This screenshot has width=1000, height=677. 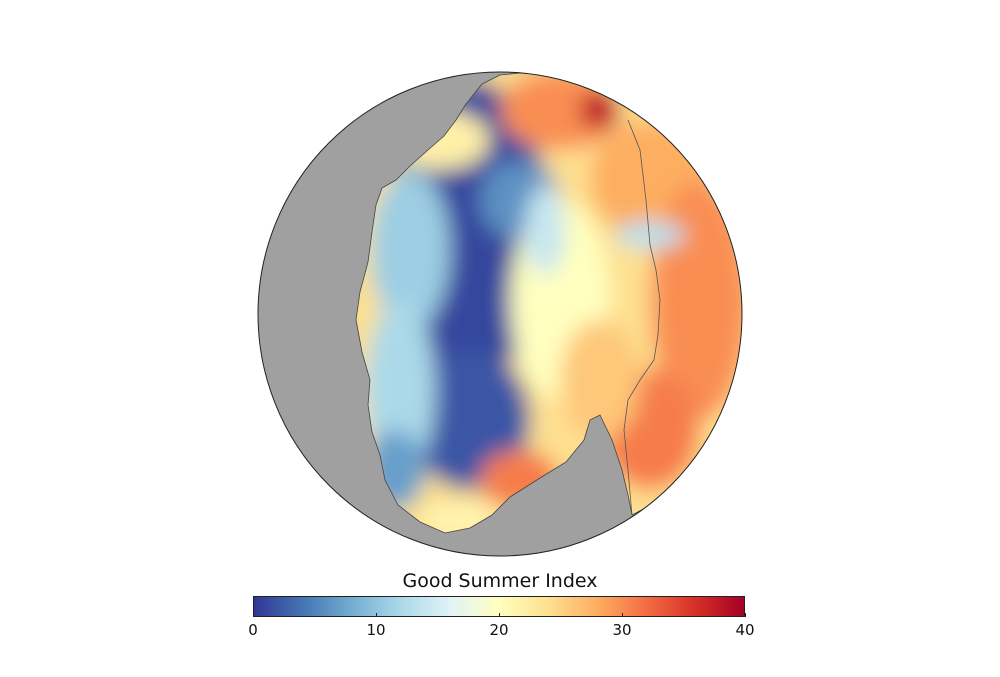 I want to click on colorbar-tick-label: 10, so click(x=376, y=630).